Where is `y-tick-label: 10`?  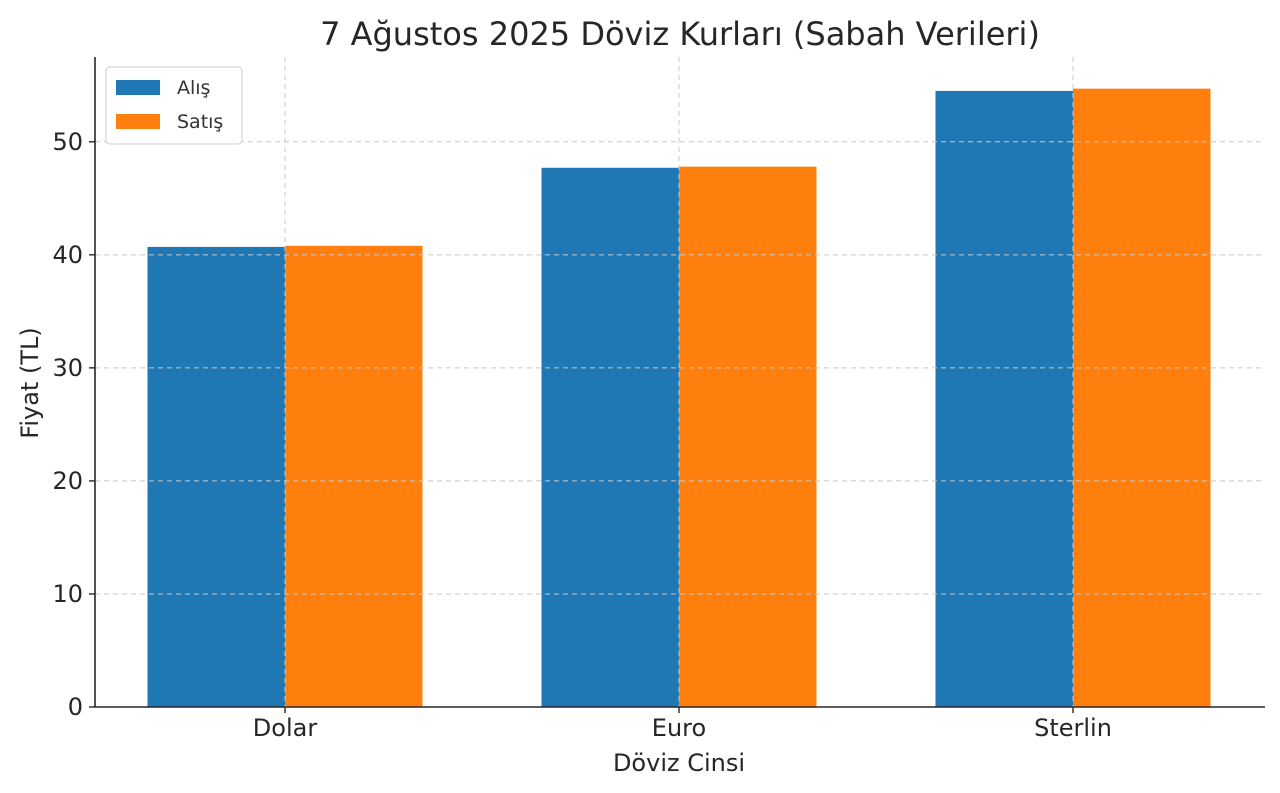 y-tick-label: 10 is located at coordinates (67, 594).